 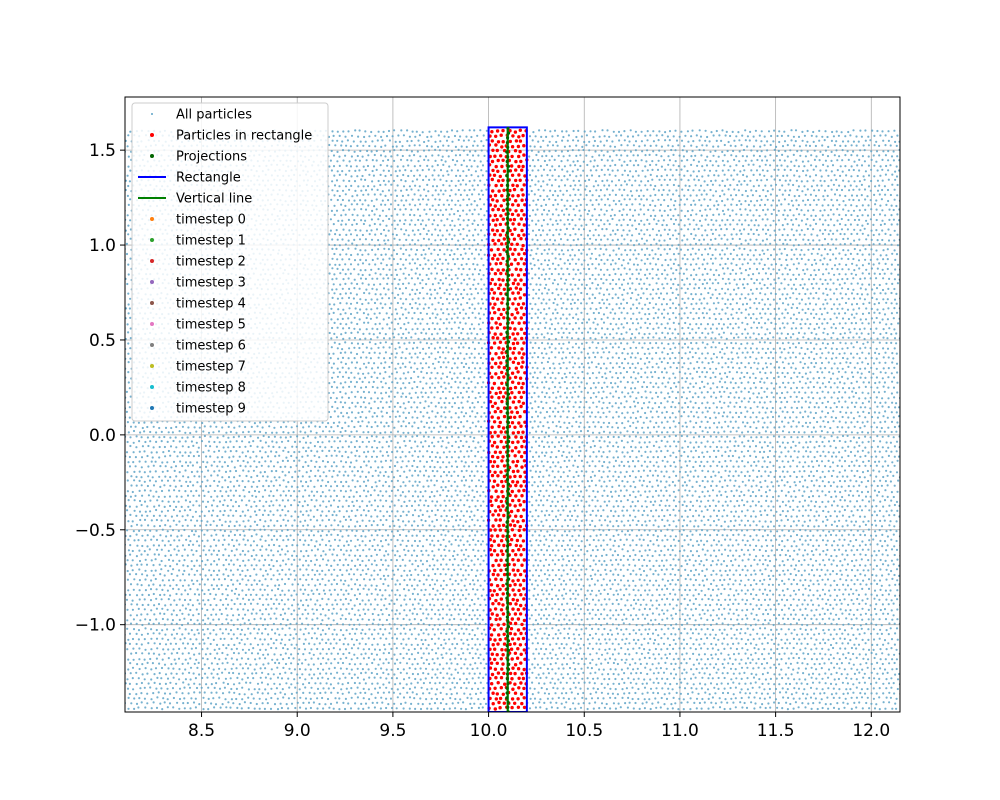 I want to click on y-tick-label-3: 0.5, so click(x=102, y=341).